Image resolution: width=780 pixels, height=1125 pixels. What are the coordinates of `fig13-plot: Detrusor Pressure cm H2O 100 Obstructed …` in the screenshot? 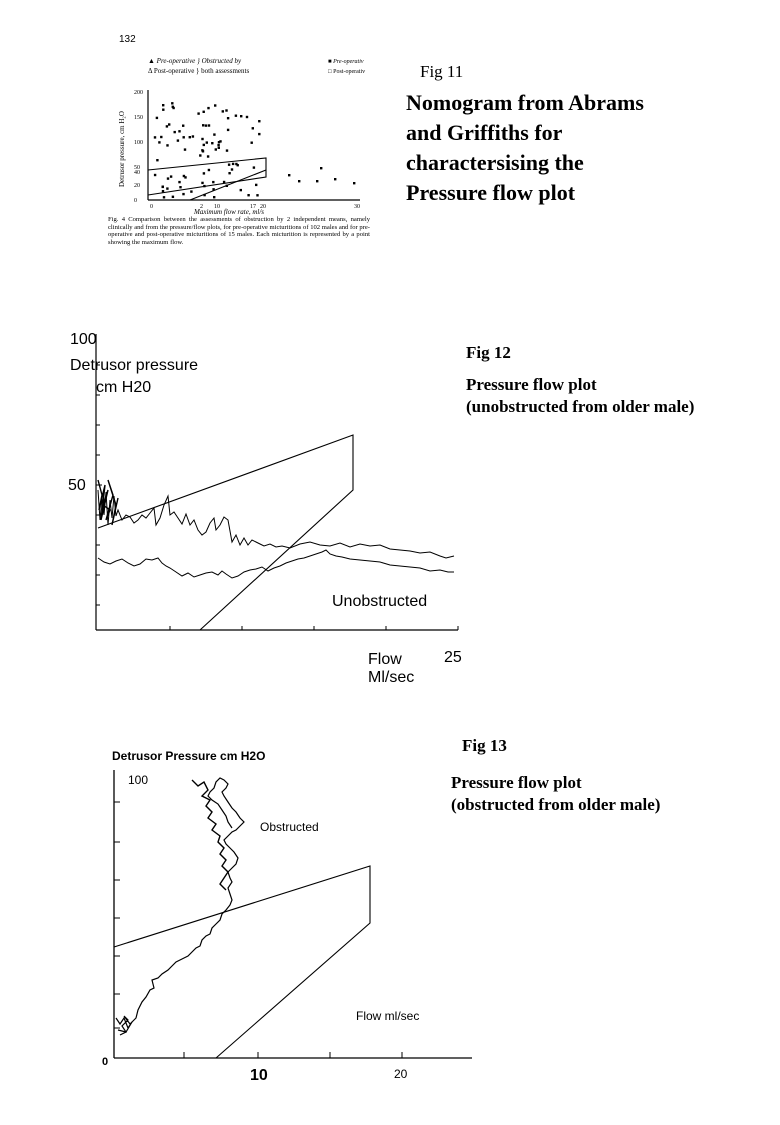 It's located at (287, 916).